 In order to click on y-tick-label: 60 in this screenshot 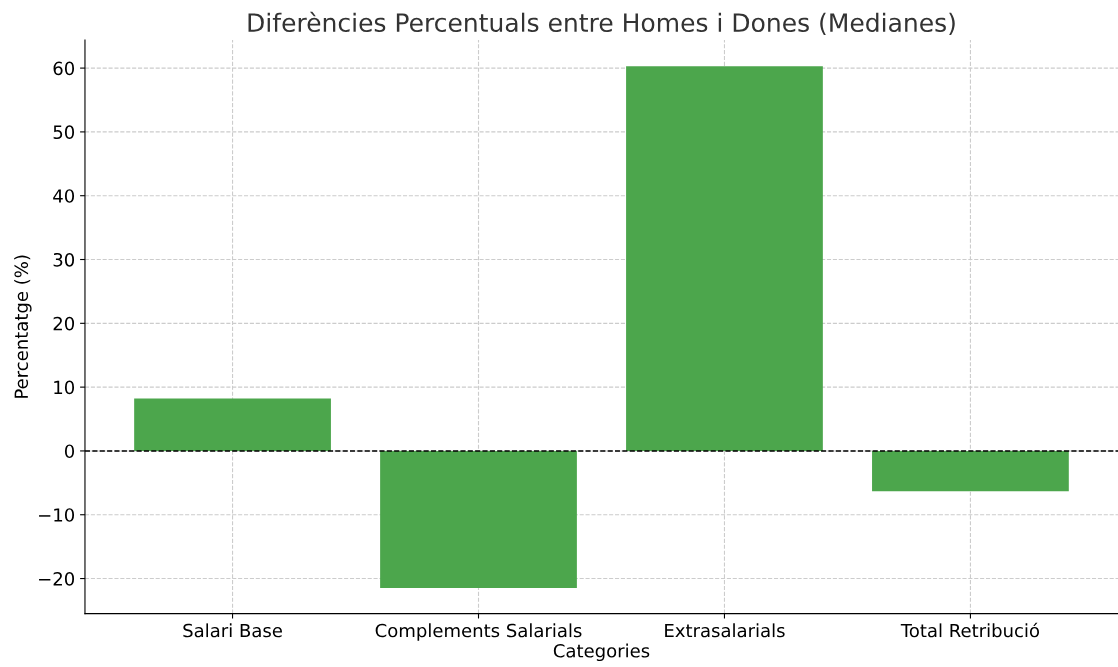, I will do `click(64, 68)`.